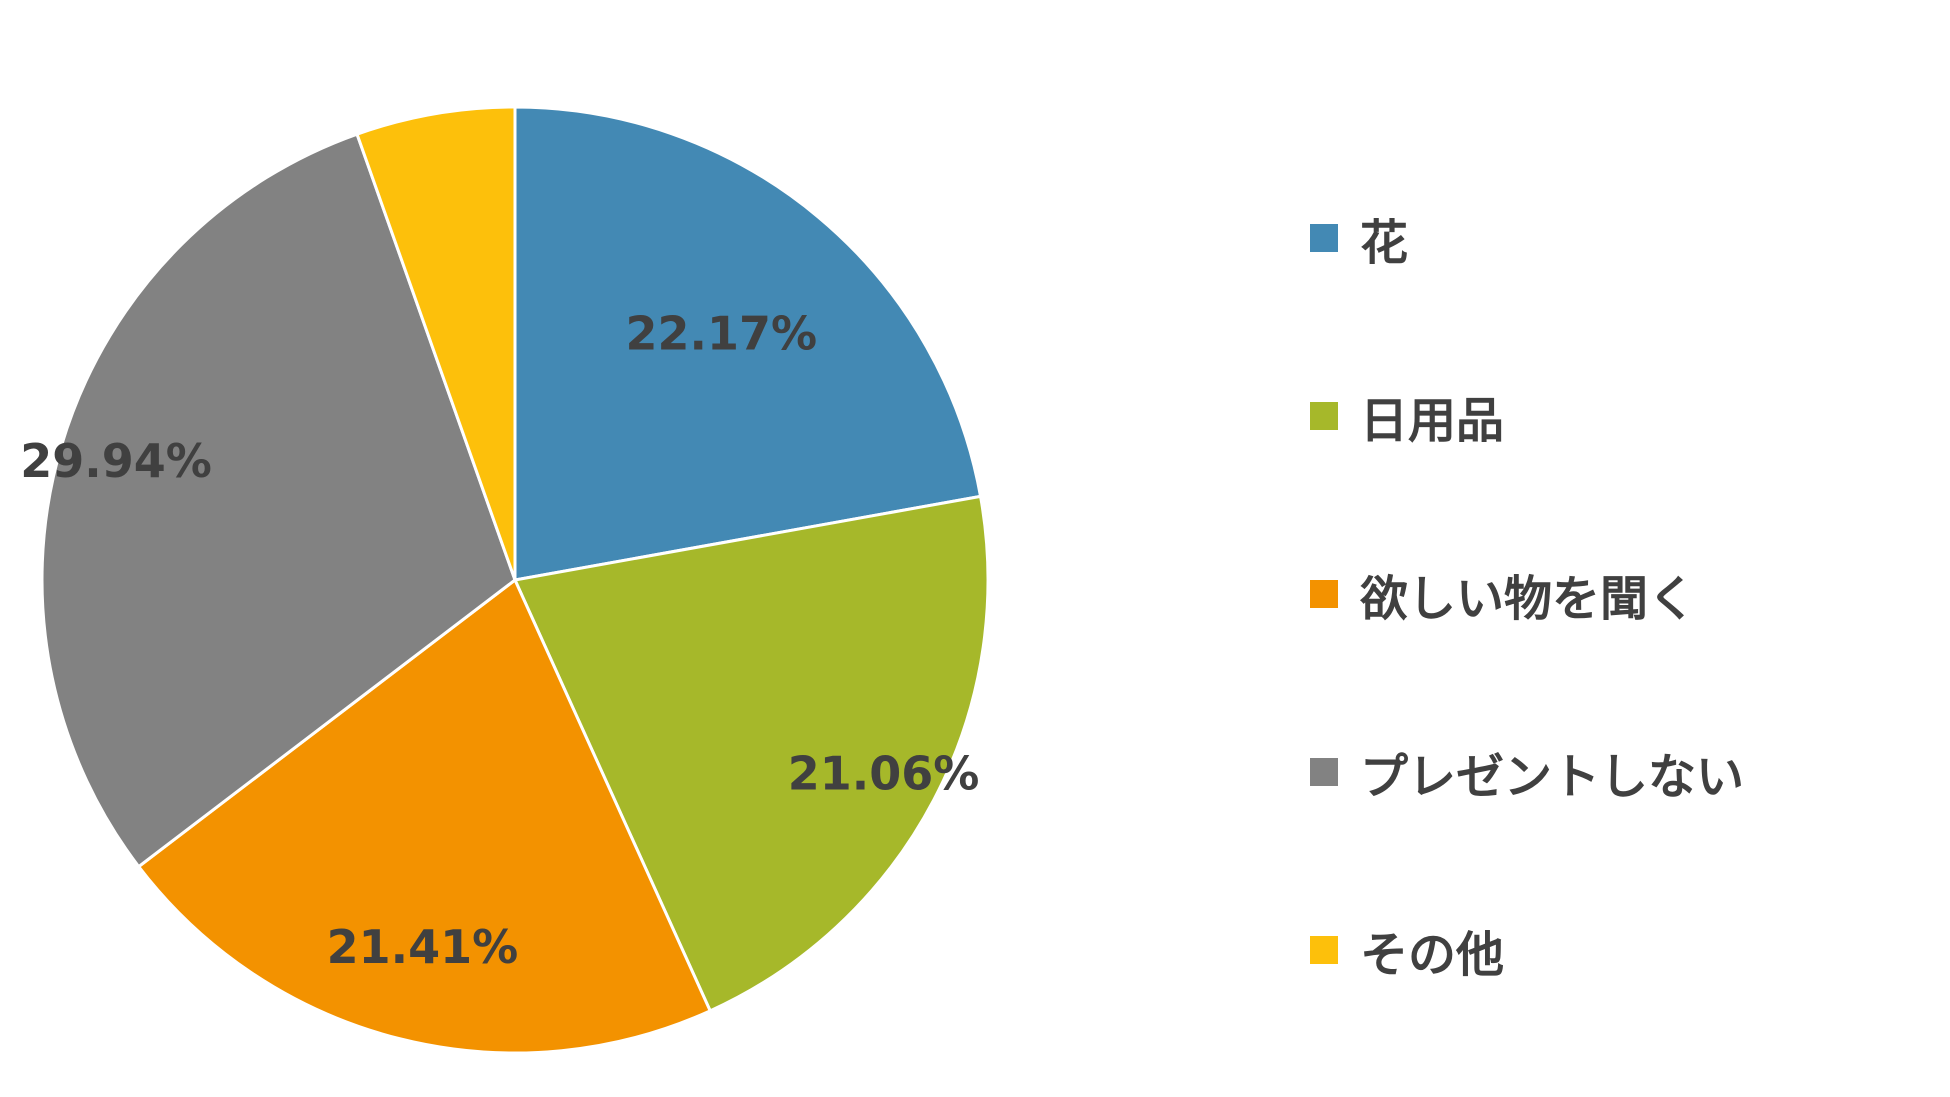  What do you see at coordinates (1552, 777) in the screenshot?
I see `legend-label: プレゼントしない` at bounding box center [1552, 777].